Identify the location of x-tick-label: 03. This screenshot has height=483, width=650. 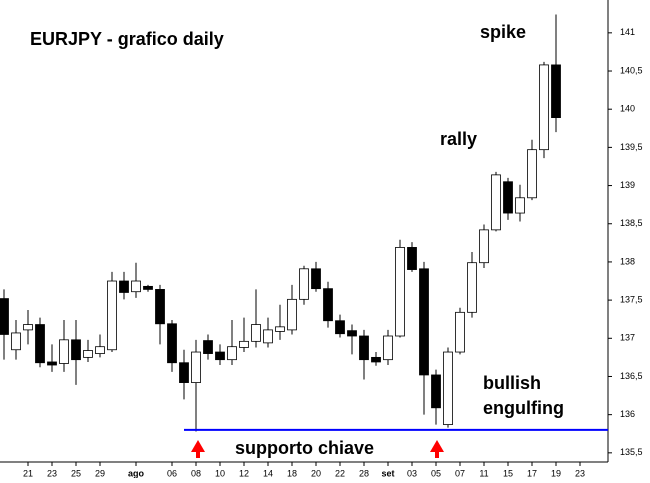
(412, 473).